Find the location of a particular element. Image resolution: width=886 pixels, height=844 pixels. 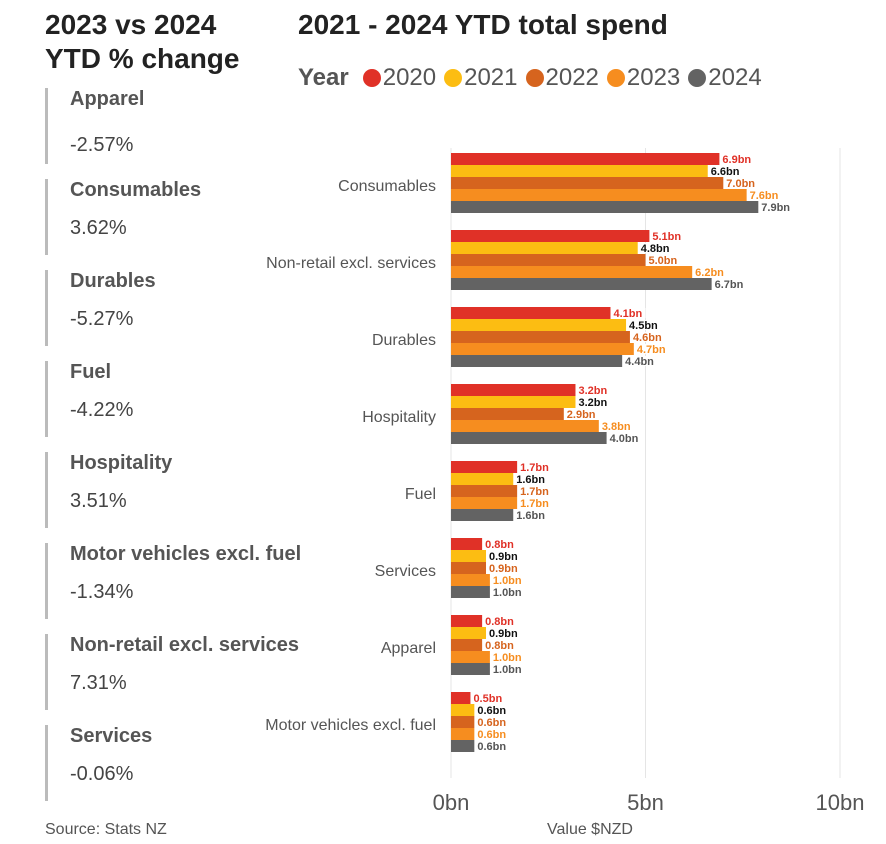

change-value: 3.51% is located at coordinates (98, 501).